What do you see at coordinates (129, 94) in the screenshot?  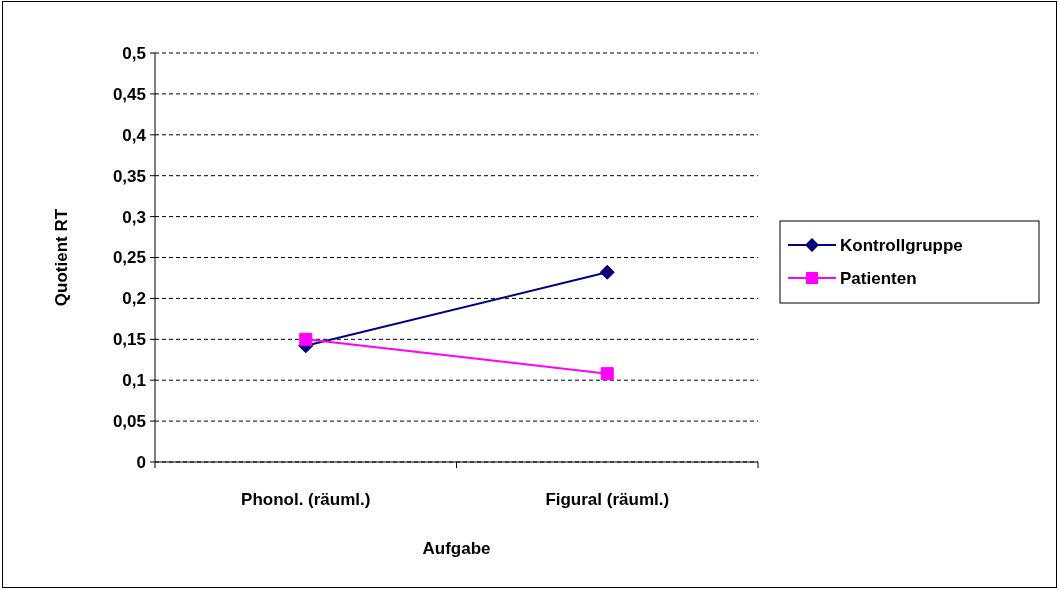 I see `y-tick-label: 0,45` at bounding box center [129, 94].